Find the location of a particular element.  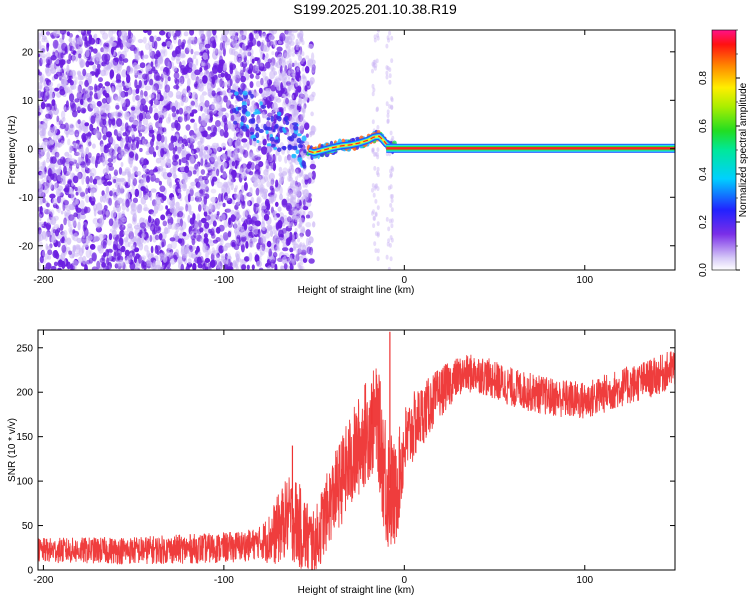

colorbar-tick-label: 0.2 is located at coordinates (703, 222).